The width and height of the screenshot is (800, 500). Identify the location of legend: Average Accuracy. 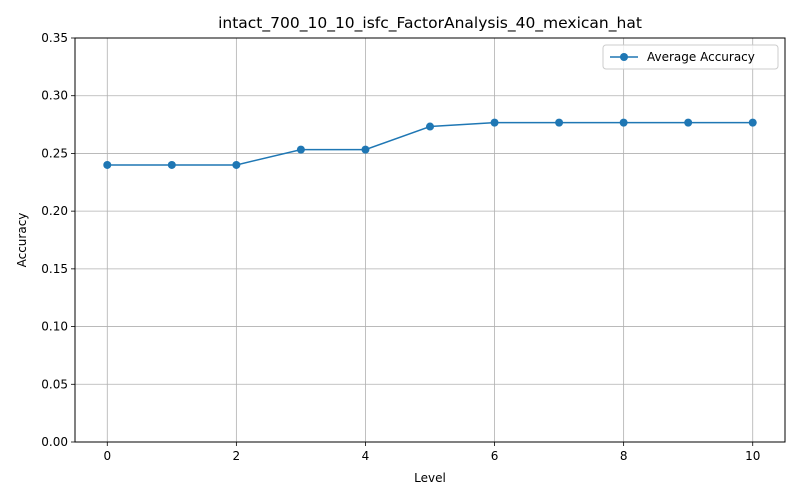
(690, 57).